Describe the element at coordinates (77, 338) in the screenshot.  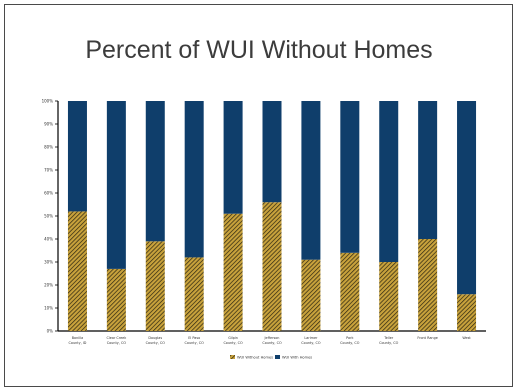
I see `x-category-label: Bonilla` at that location.